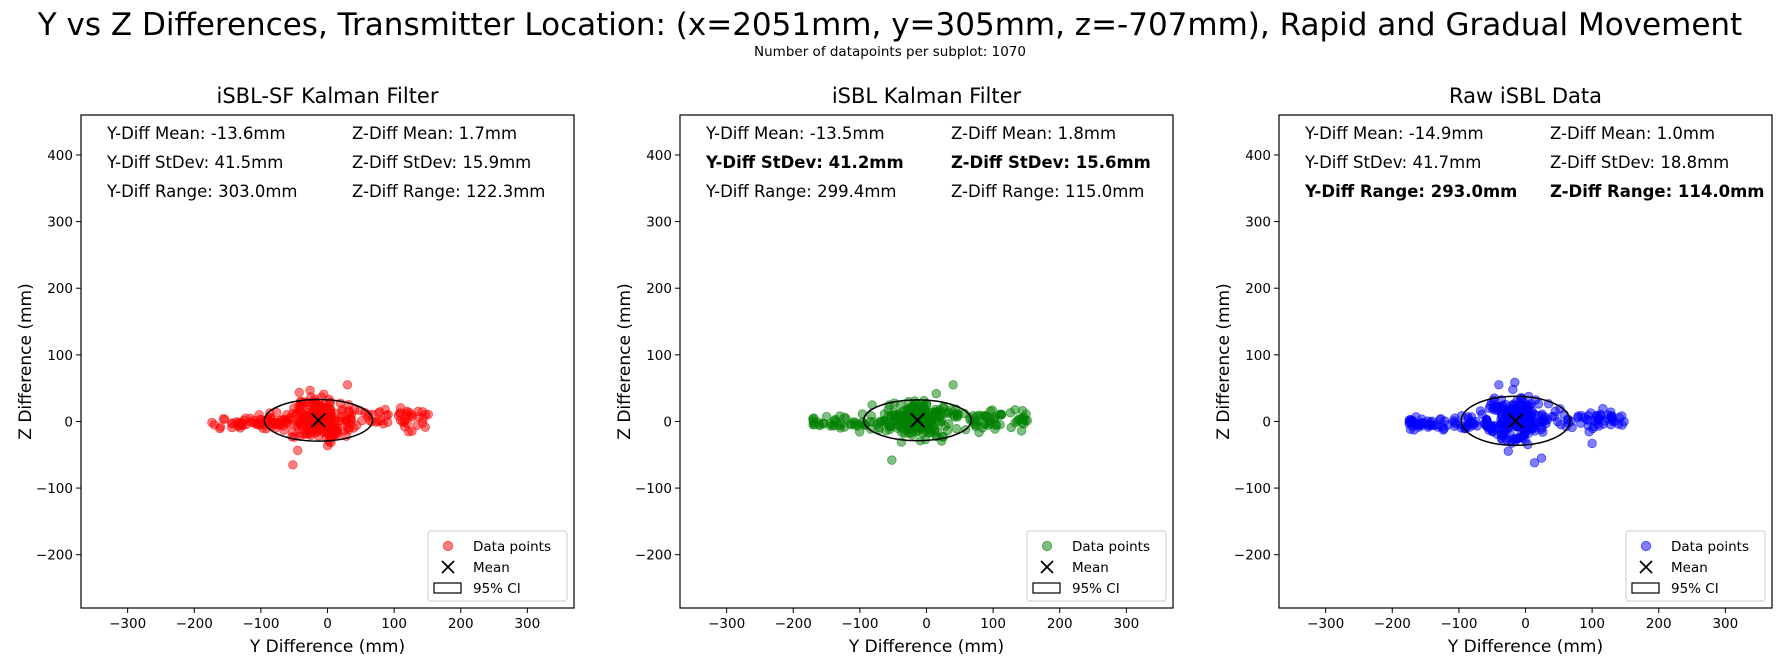  Describe the element at coordinates (434, 133) in the screenshot. I see `stats-right-text: Z-Diff Mean: 1.7mm` at that location.